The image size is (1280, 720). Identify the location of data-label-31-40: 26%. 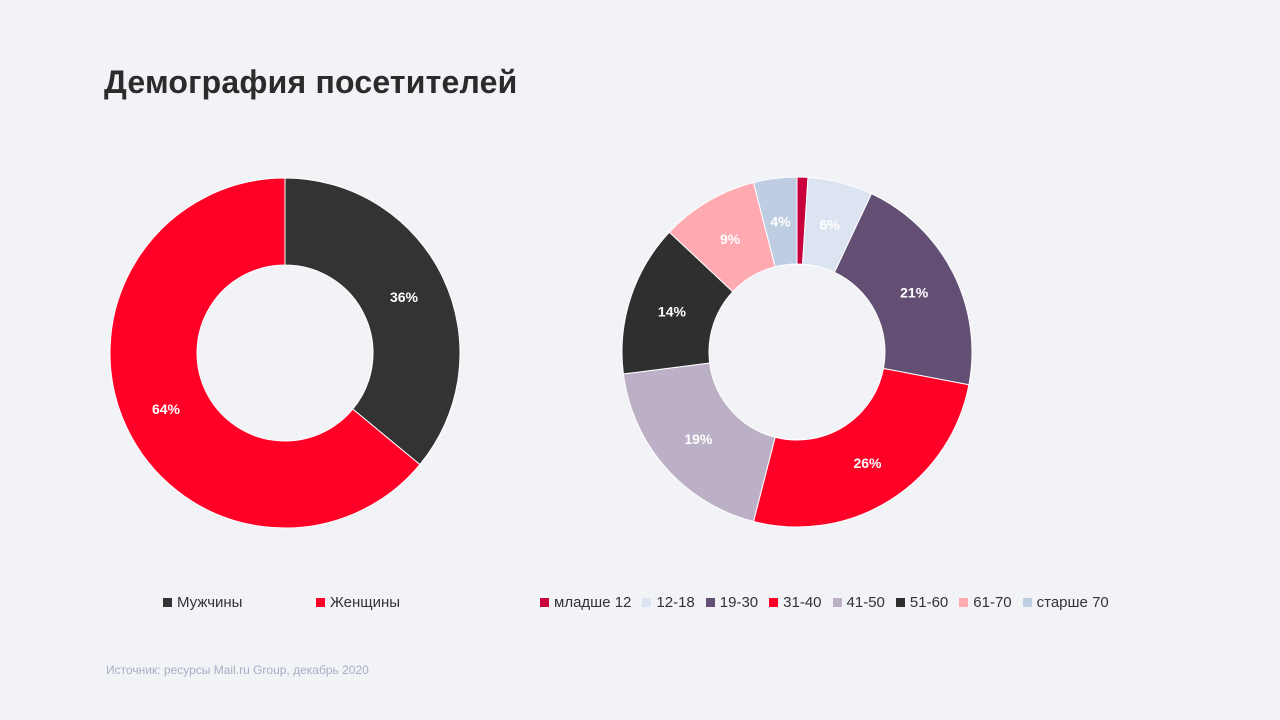
(867, 463).